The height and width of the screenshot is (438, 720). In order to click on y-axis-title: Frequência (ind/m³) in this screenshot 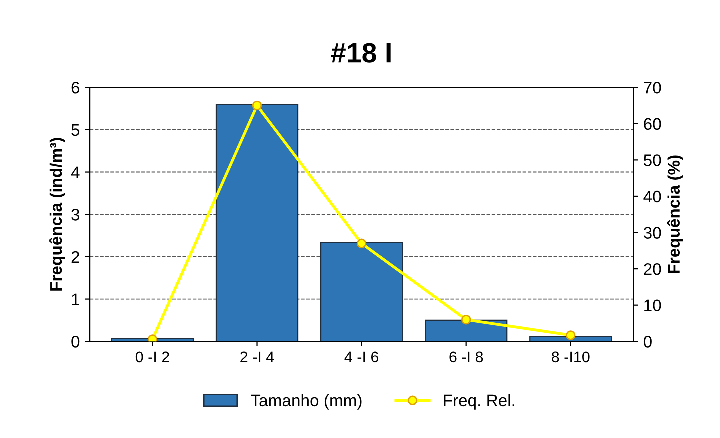, I will do `click(58, 214)`.